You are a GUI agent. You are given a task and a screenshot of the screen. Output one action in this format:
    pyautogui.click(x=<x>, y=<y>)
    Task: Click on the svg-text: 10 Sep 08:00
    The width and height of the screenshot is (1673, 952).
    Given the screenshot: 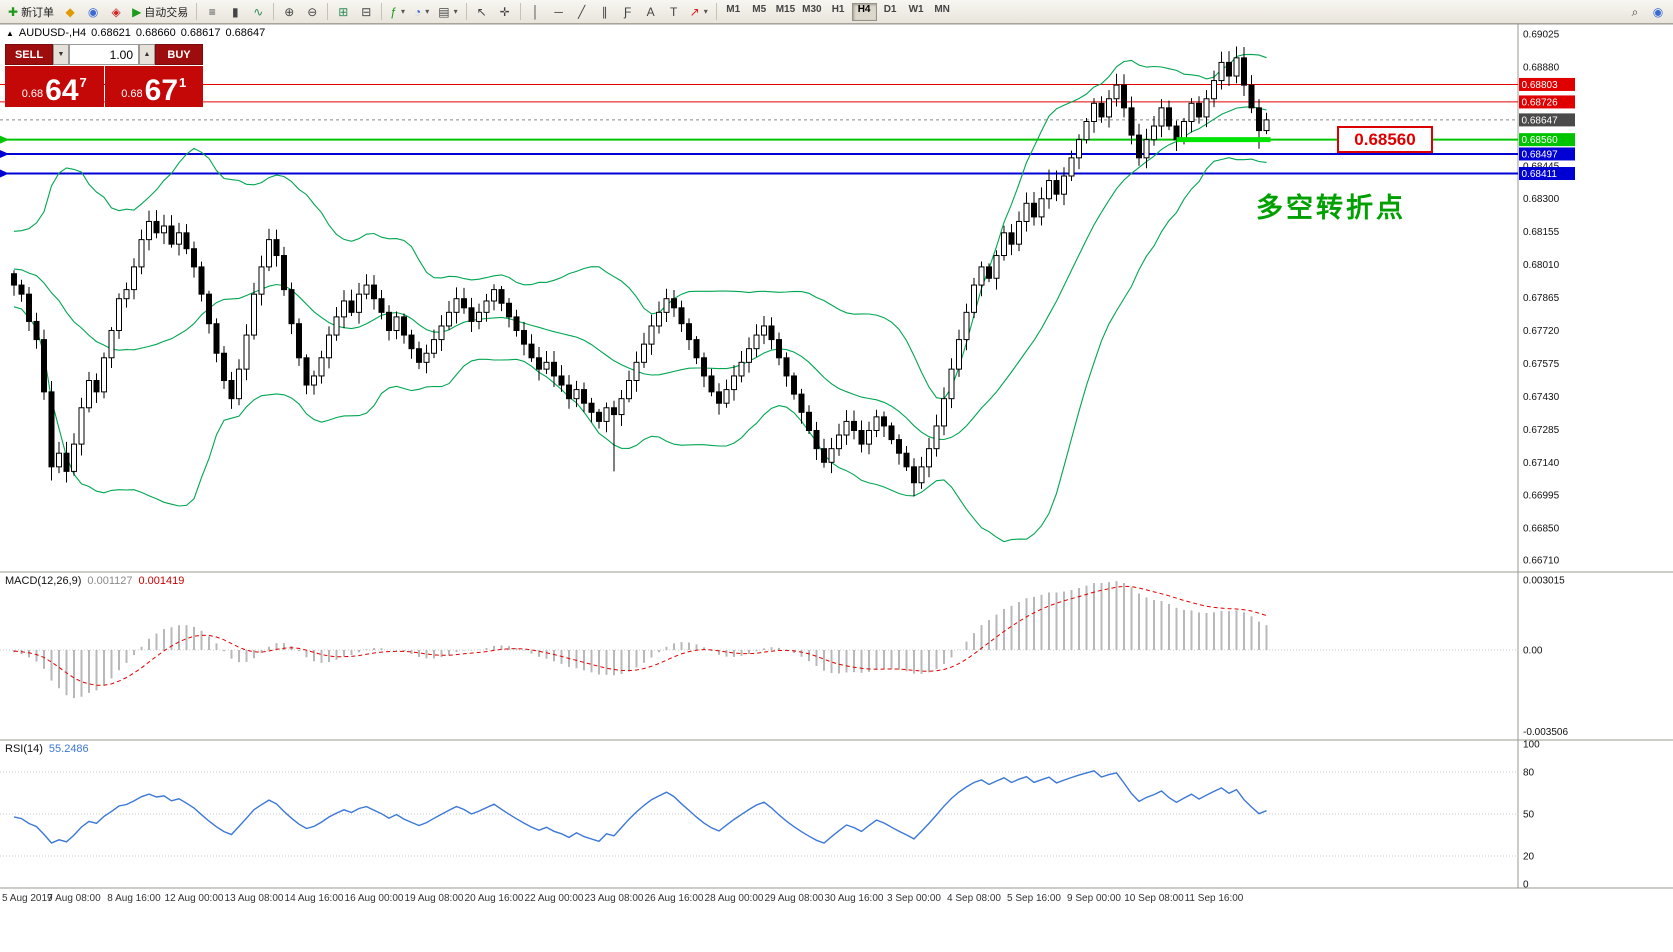 What is the action you would take?
    pyautogui.click(x=1154, y=898)
    